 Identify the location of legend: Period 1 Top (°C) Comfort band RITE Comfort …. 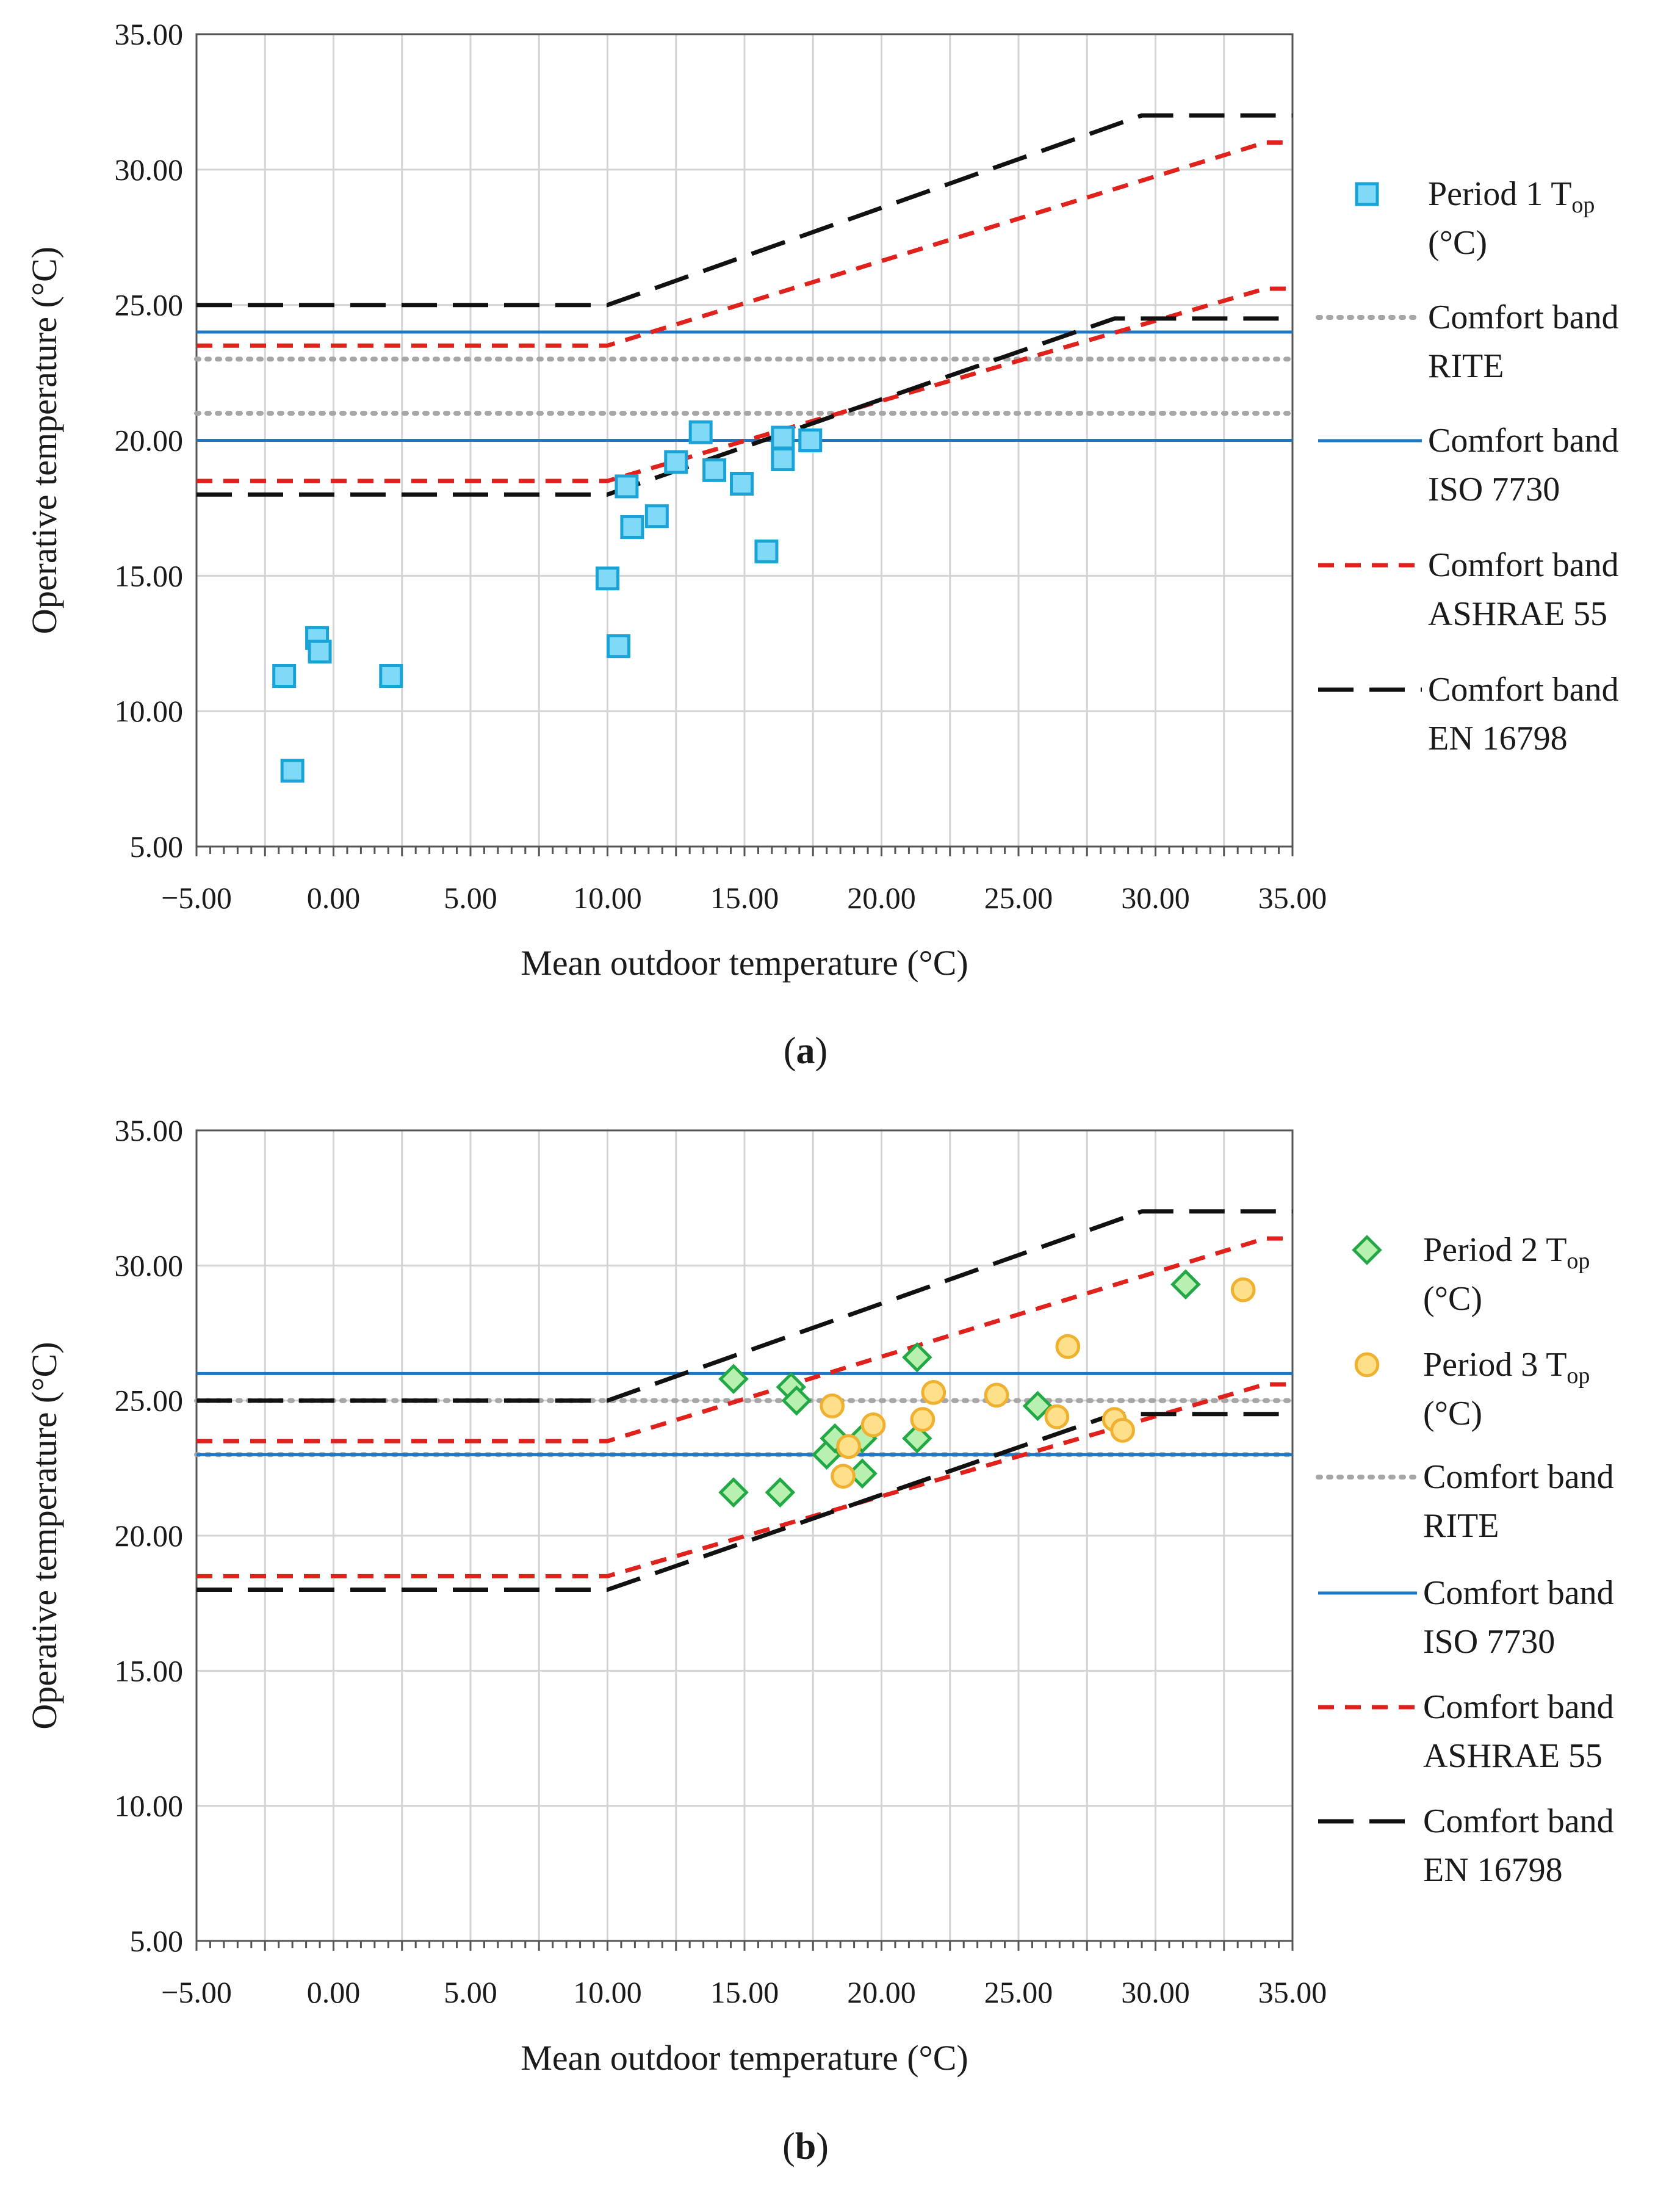
(1467, 466).